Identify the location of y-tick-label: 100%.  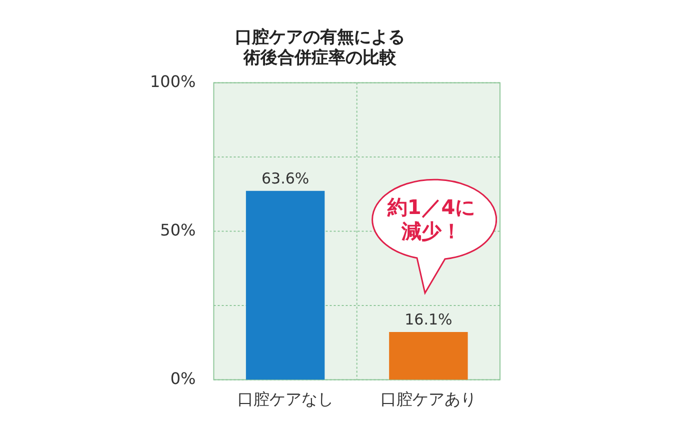
(173, 81).